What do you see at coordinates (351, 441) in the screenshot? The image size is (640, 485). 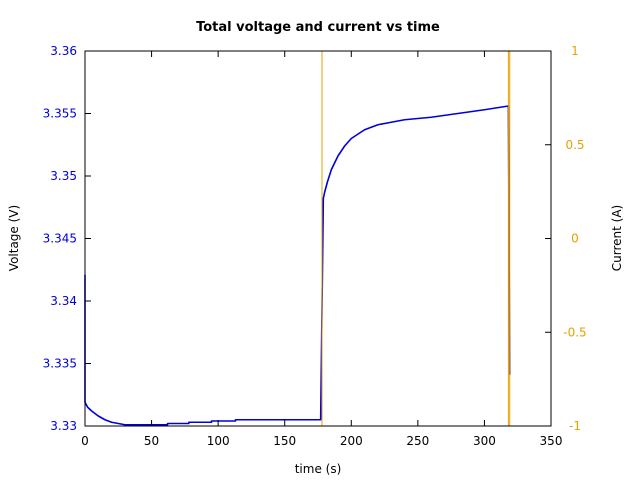 I see `x-tick-label: 200` at bounding box center [351, 441].